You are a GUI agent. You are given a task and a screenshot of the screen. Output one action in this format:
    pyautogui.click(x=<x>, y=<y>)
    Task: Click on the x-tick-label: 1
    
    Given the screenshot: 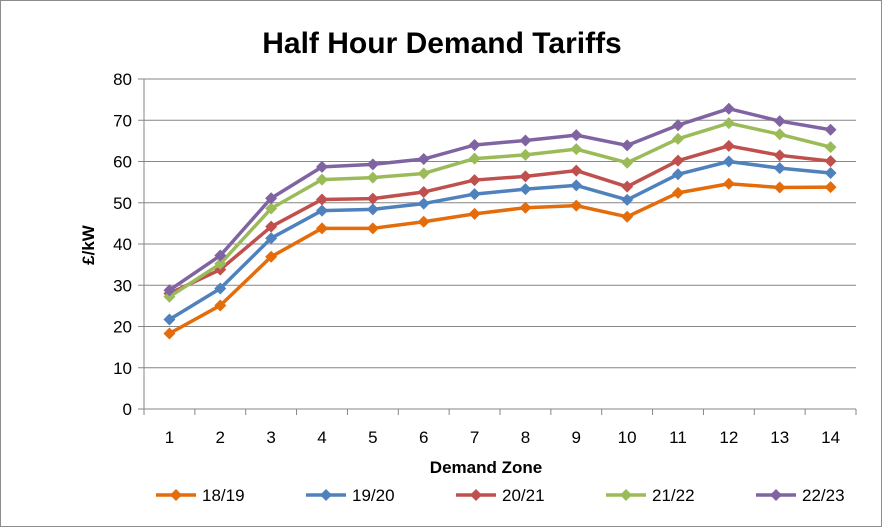 What is the action you would take?
    pyautogui.click(x=169, y=437)
    